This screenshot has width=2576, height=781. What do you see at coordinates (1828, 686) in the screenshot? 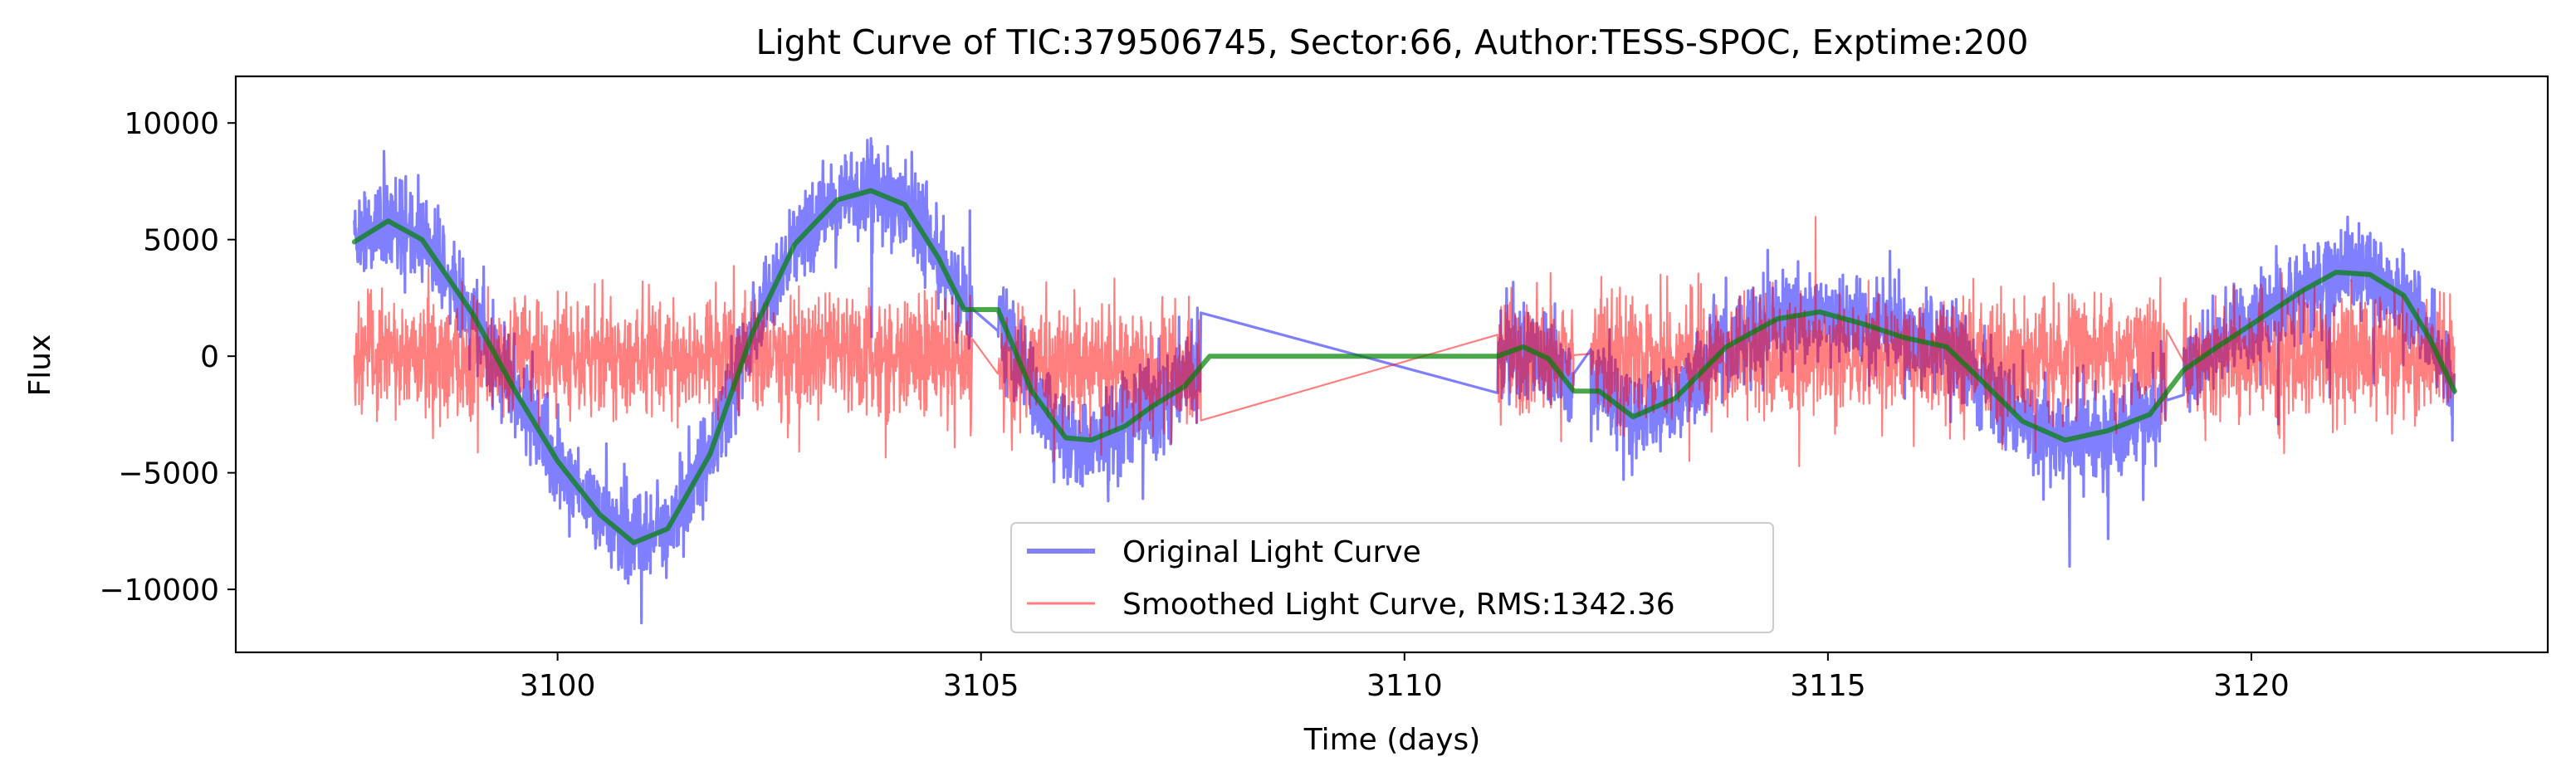
I see `x-tick-label: 3115` at bounding box center [1828, 686].